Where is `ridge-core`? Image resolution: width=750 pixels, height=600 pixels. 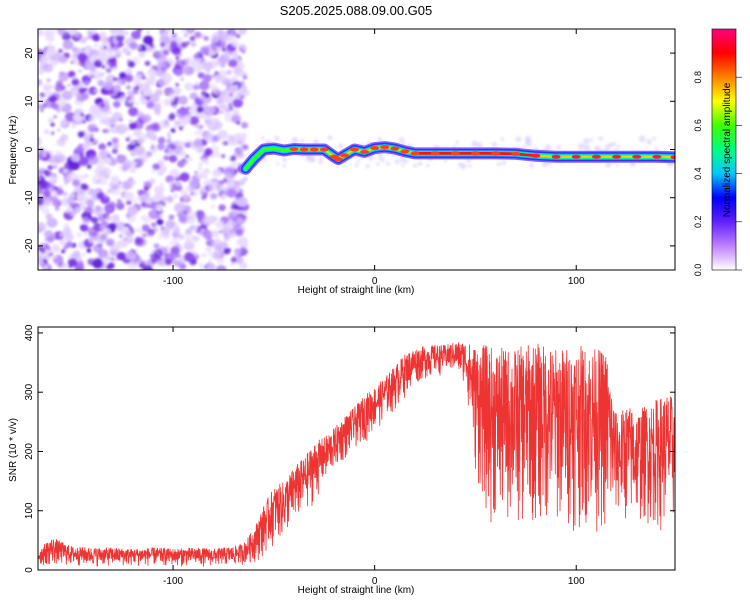
ridge-core is located at coordinates (459, 157).